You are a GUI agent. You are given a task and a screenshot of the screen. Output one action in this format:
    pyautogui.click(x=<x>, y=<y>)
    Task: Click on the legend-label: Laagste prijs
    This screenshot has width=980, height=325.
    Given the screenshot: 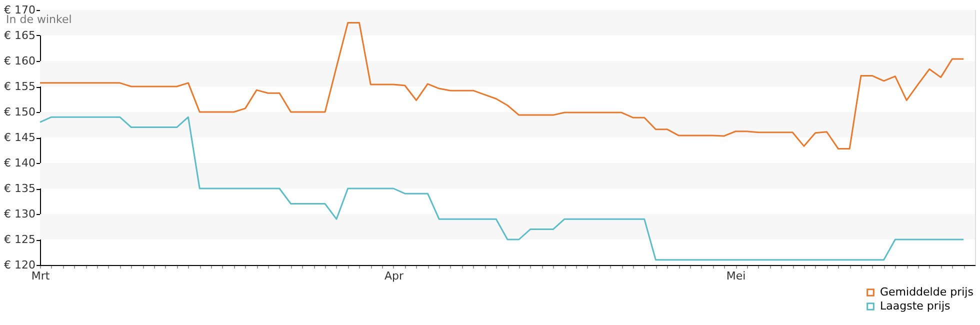 What is the action you would take?
    pyautogui.click(x=915, y=306)
    